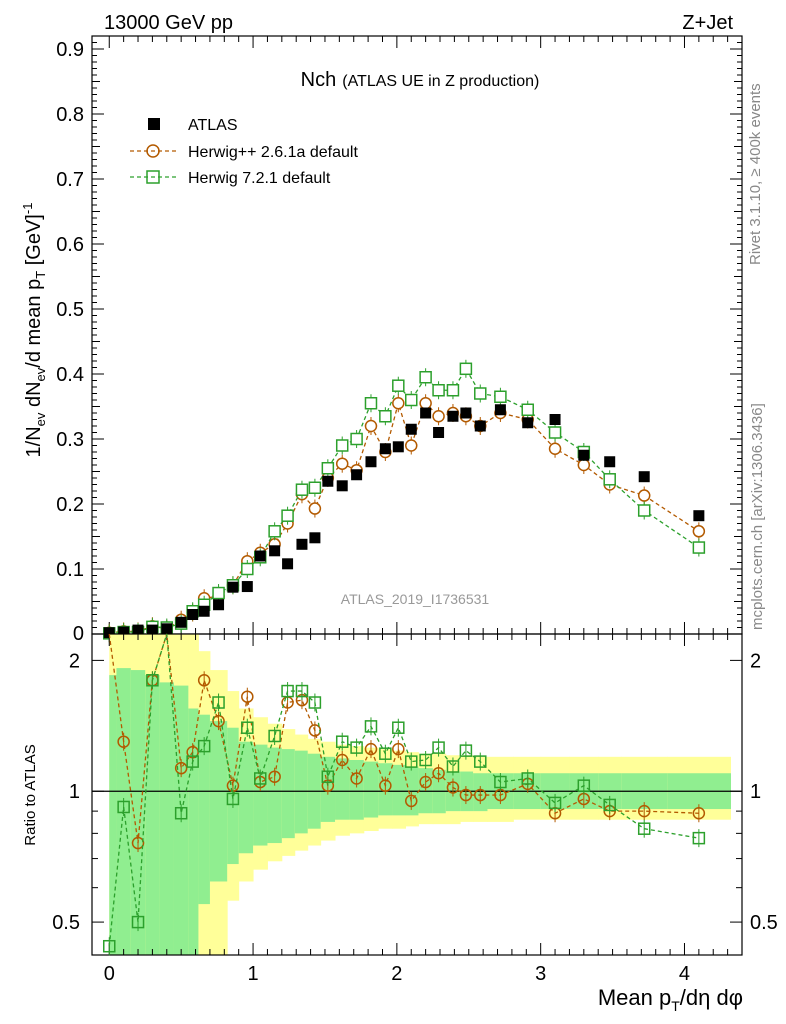 The image size is (786, 1024). Describe the element at coordinates (540, 974) in the screenshot. I see `x-tick-label: 3` at that location.